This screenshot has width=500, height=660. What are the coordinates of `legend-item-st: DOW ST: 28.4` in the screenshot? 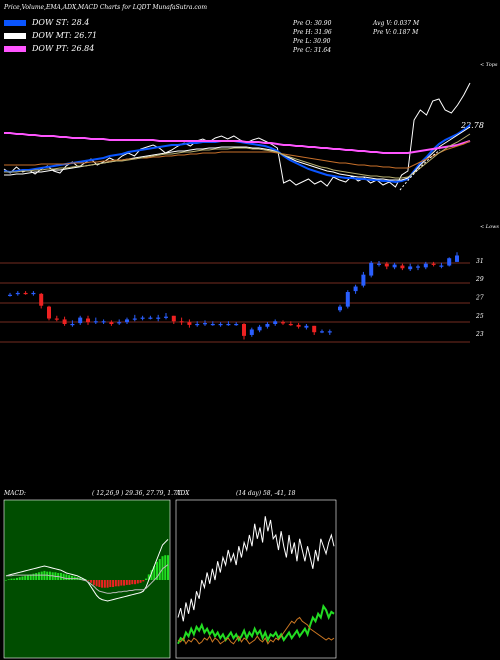 It's located at (46, 22).